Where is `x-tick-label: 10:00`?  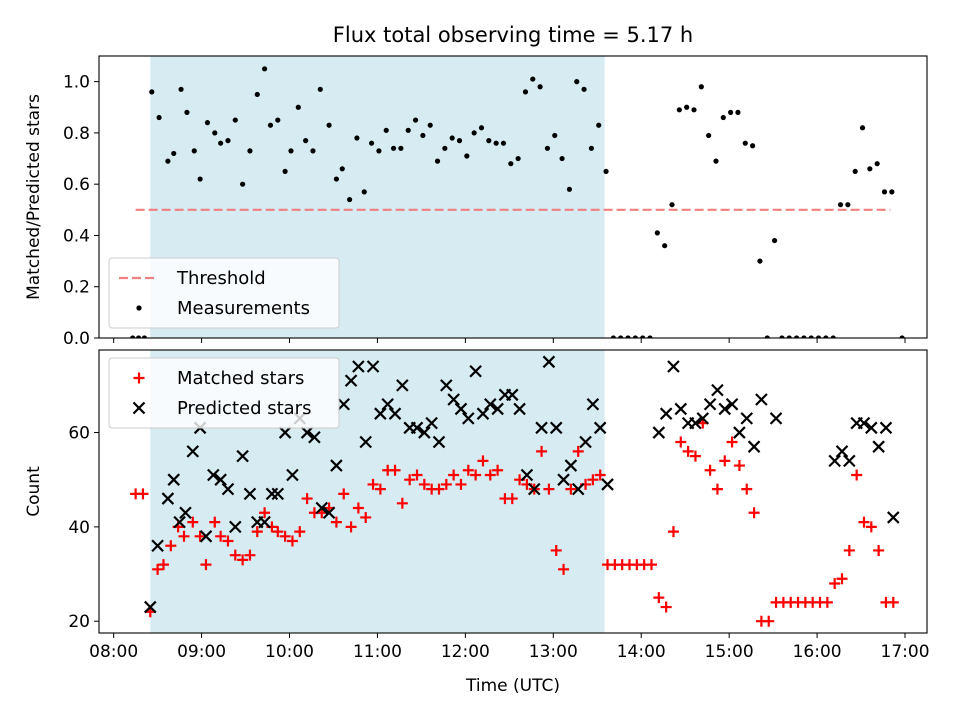 x-tick-label: 10:00 is located at coordinates (289, 652).